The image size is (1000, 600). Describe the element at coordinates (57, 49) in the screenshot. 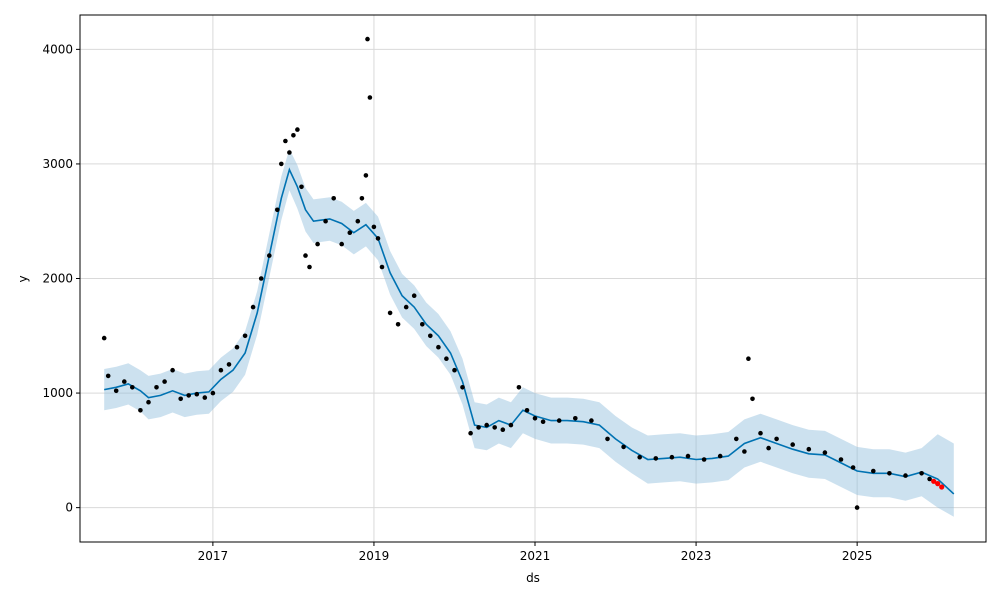

I see `y-tick-label: 4000` at that location.